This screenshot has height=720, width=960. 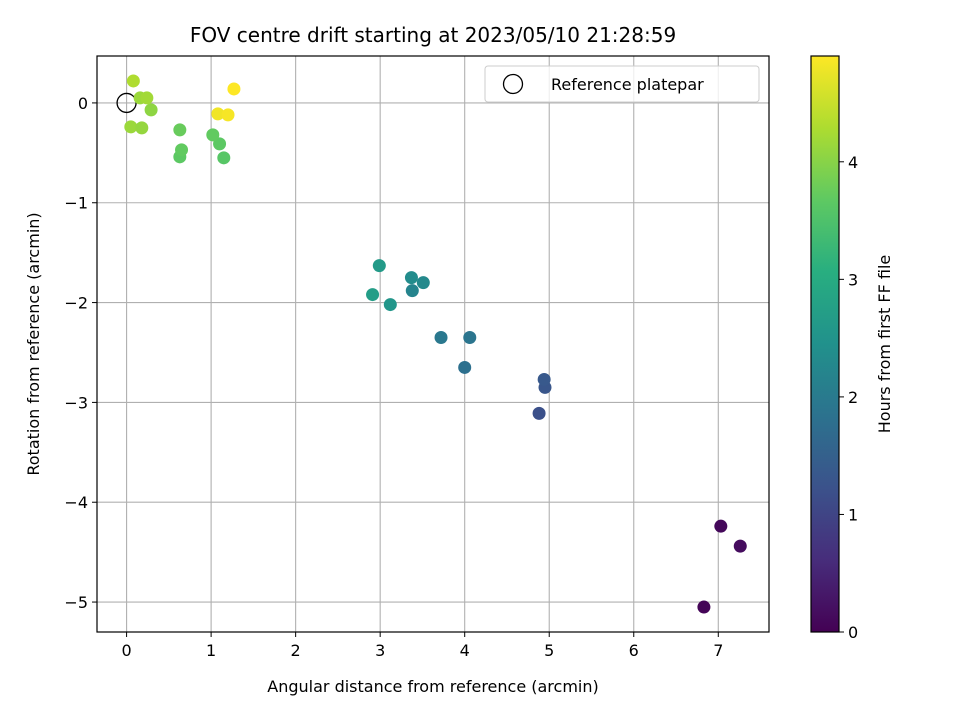 What do you see at coordinates (380, 650) in the screenshot?
I see `x-tick-label: 3` at bounding box center [380, 650].